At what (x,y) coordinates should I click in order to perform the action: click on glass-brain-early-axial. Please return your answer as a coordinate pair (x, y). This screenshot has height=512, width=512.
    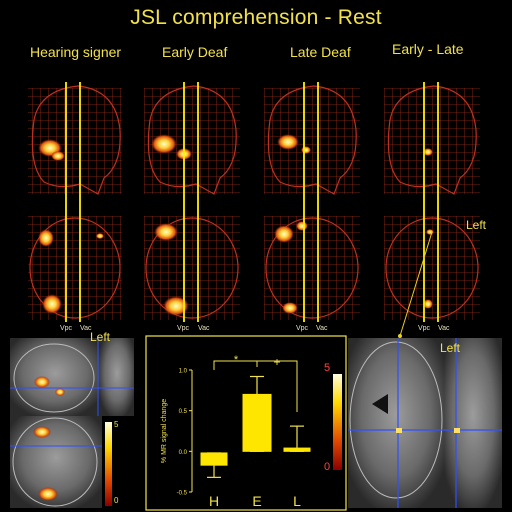
    Looking at the image, I should click on (192, 268).